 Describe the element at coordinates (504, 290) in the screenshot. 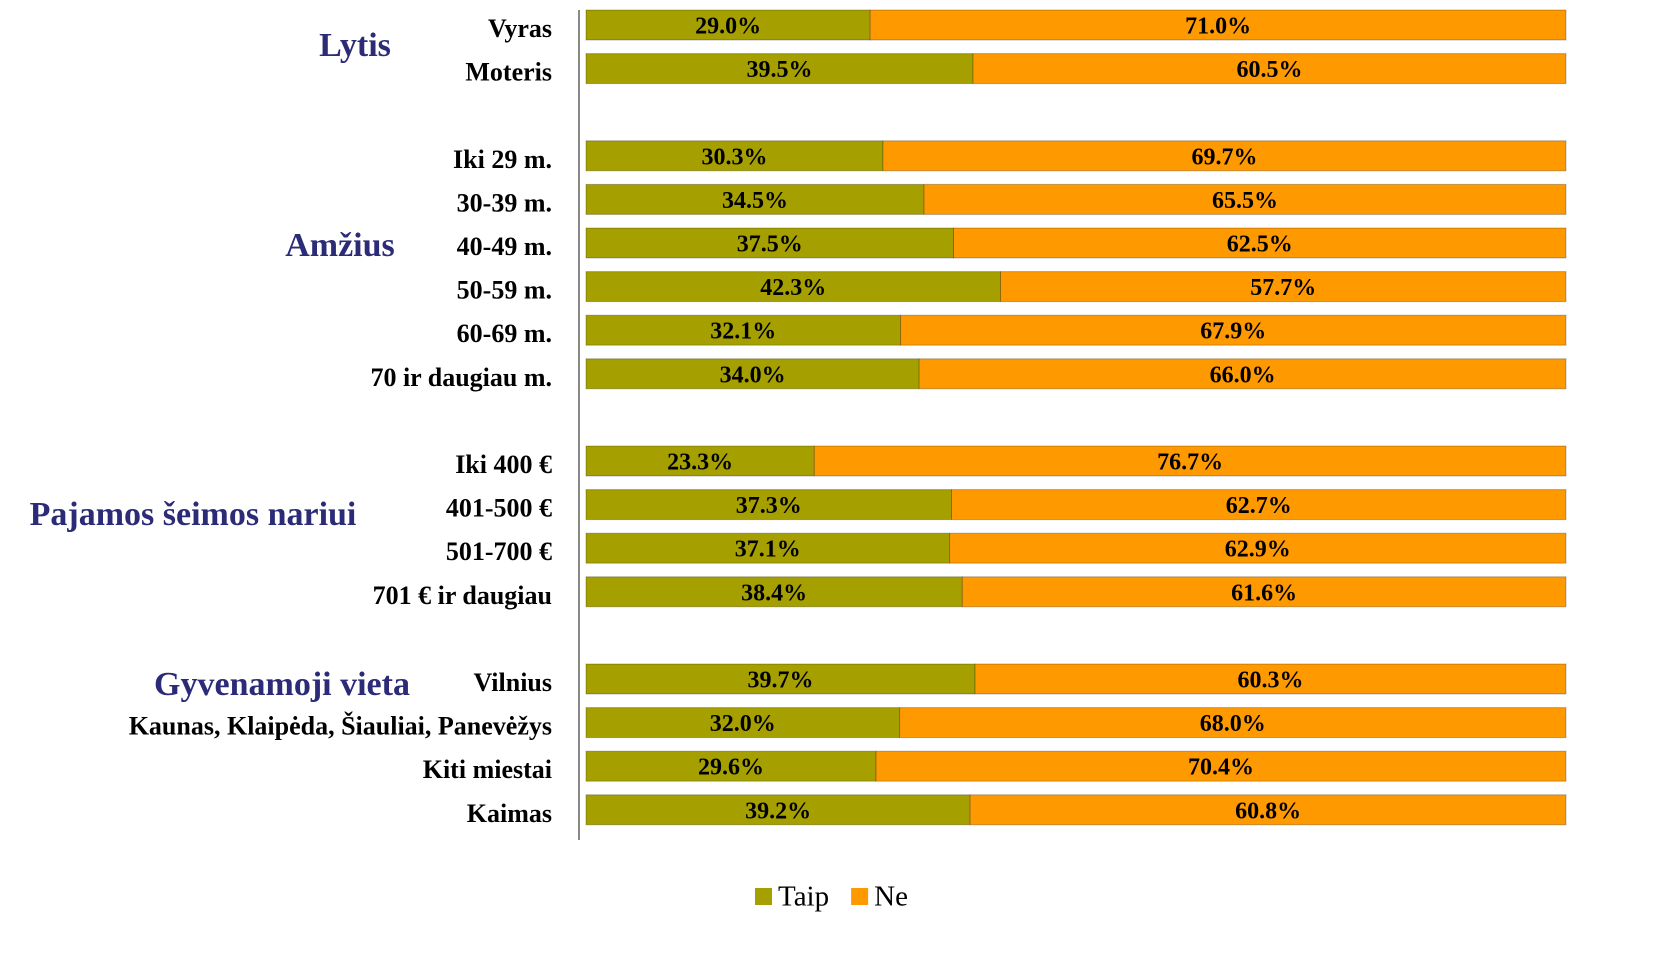

I see `category-label: 50-59 m.` at that location.